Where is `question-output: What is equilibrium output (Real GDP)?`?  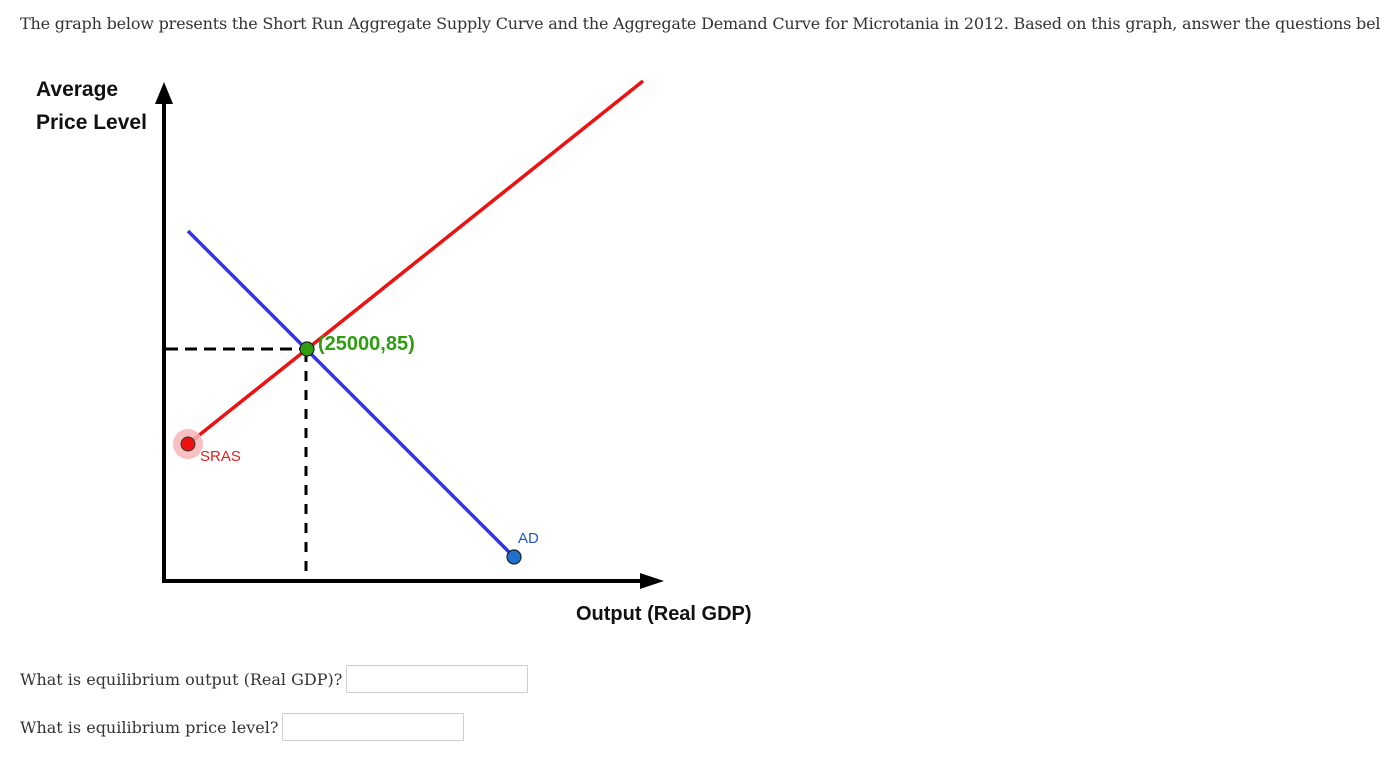 question-output: What is equilibrium output (Real GDP)? is located at coordinates (274, 679).